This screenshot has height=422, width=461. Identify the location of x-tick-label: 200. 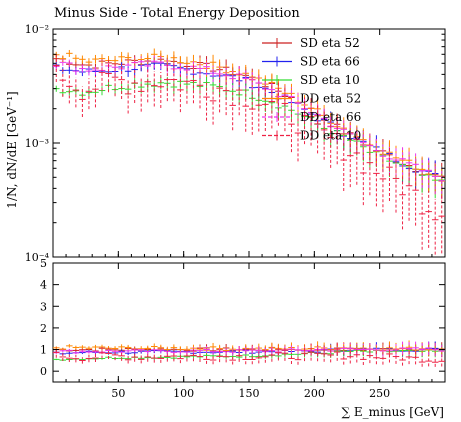
(314, 393).